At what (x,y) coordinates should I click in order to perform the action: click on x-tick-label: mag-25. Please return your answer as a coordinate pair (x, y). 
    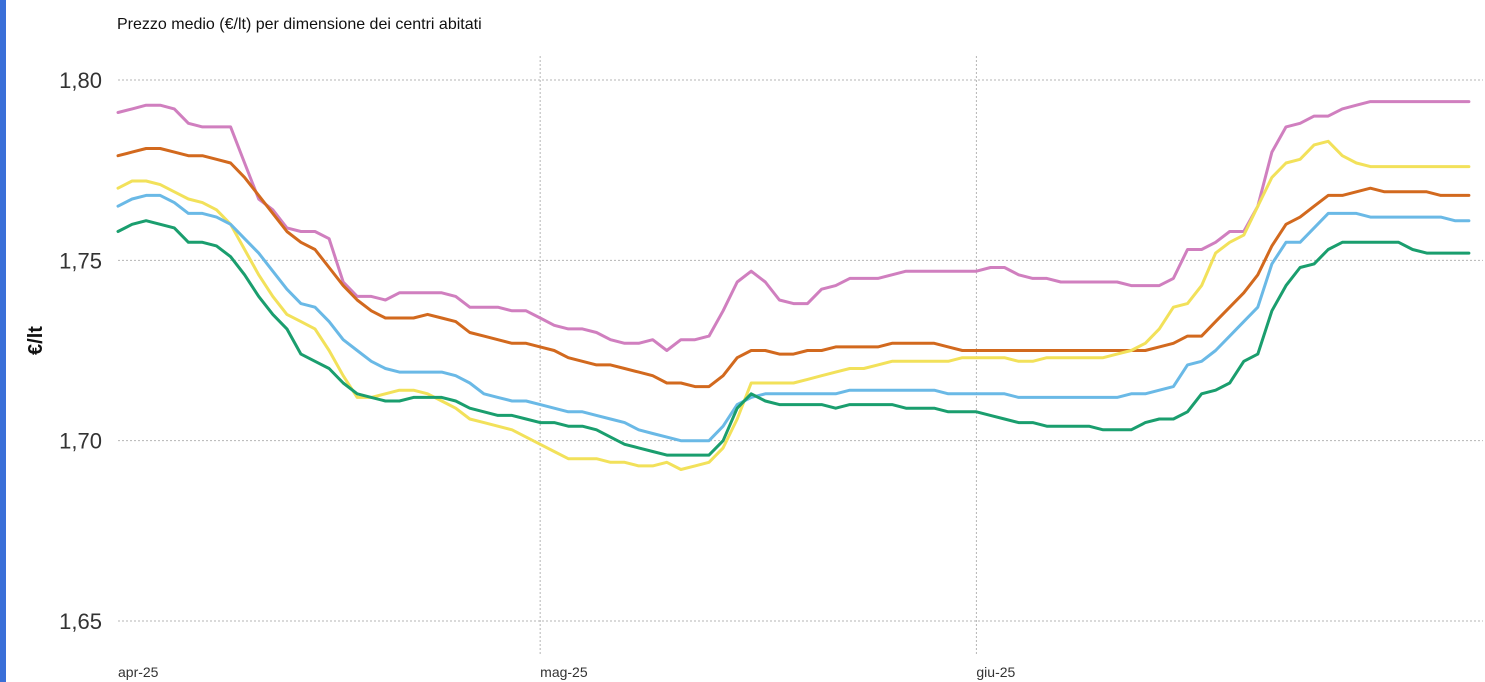
    Looking at the image, I should click on (564, 672).